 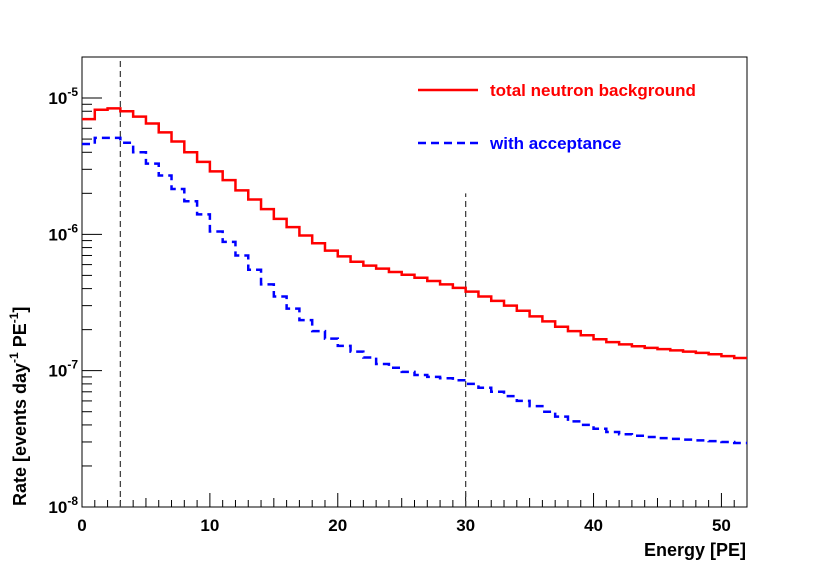 What do you see at coordinates (63, 369) in the screenshot?
I see `y-tick-label-1: 10⁻⁷` at bounding box center [63, 369].